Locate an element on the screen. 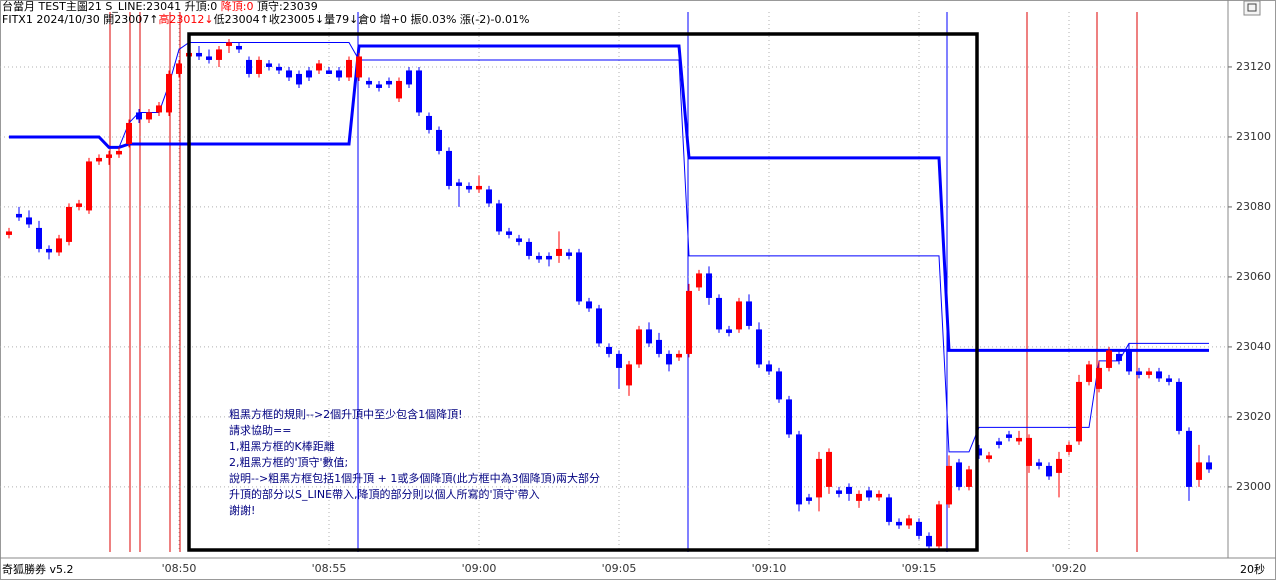 The image size is (1276, 580). y-tick-label: 23120 is located at coordinates (1253, 66).